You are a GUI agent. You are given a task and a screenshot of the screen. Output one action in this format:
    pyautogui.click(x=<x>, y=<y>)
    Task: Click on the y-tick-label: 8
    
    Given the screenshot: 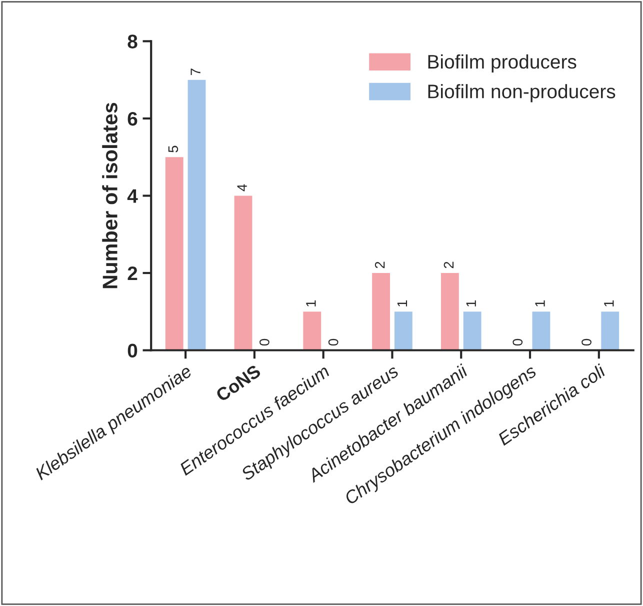 What is the action you would take?
    pyautogui.click(x=133, y=41)
    